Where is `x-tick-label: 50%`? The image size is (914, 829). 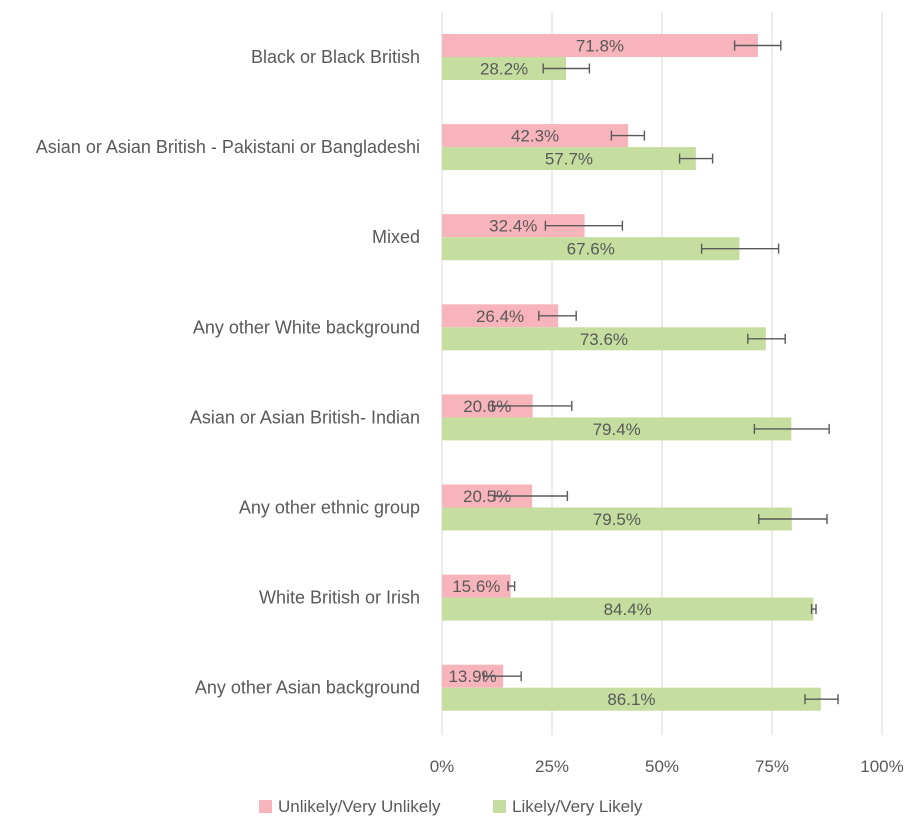
x-tick-label: 50% is located at coordinates (662, 766).